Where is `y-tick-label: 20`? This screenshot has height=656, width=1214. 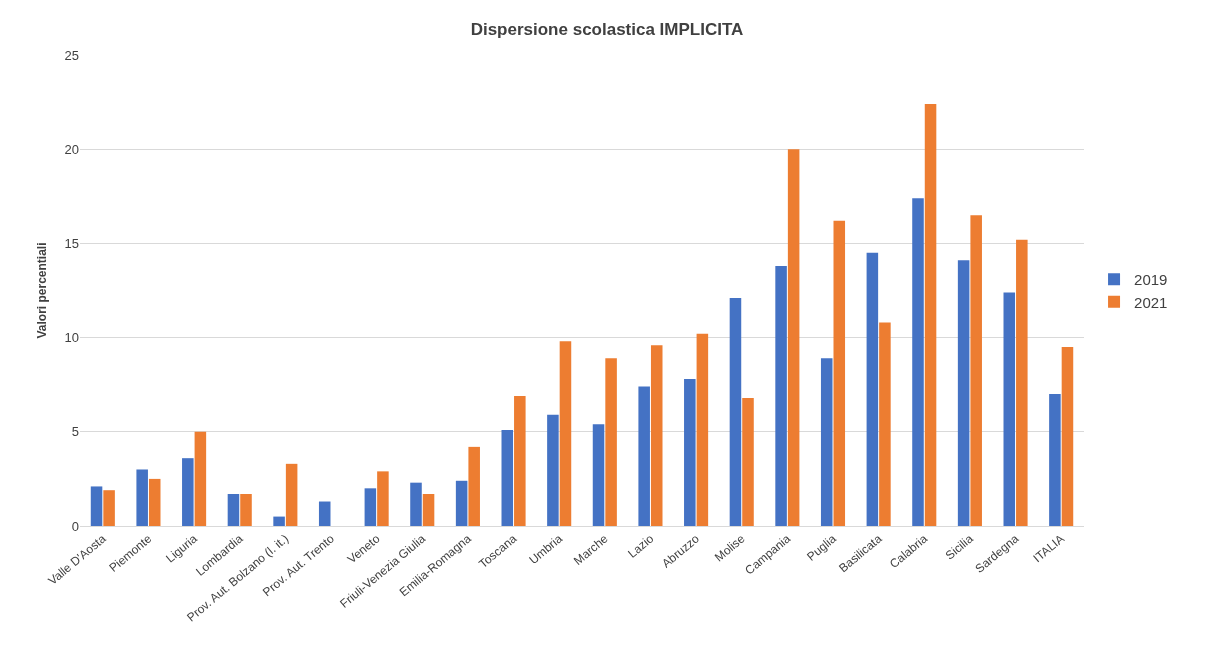
y-tick-label: 20 is located at coordinates (71, 149).